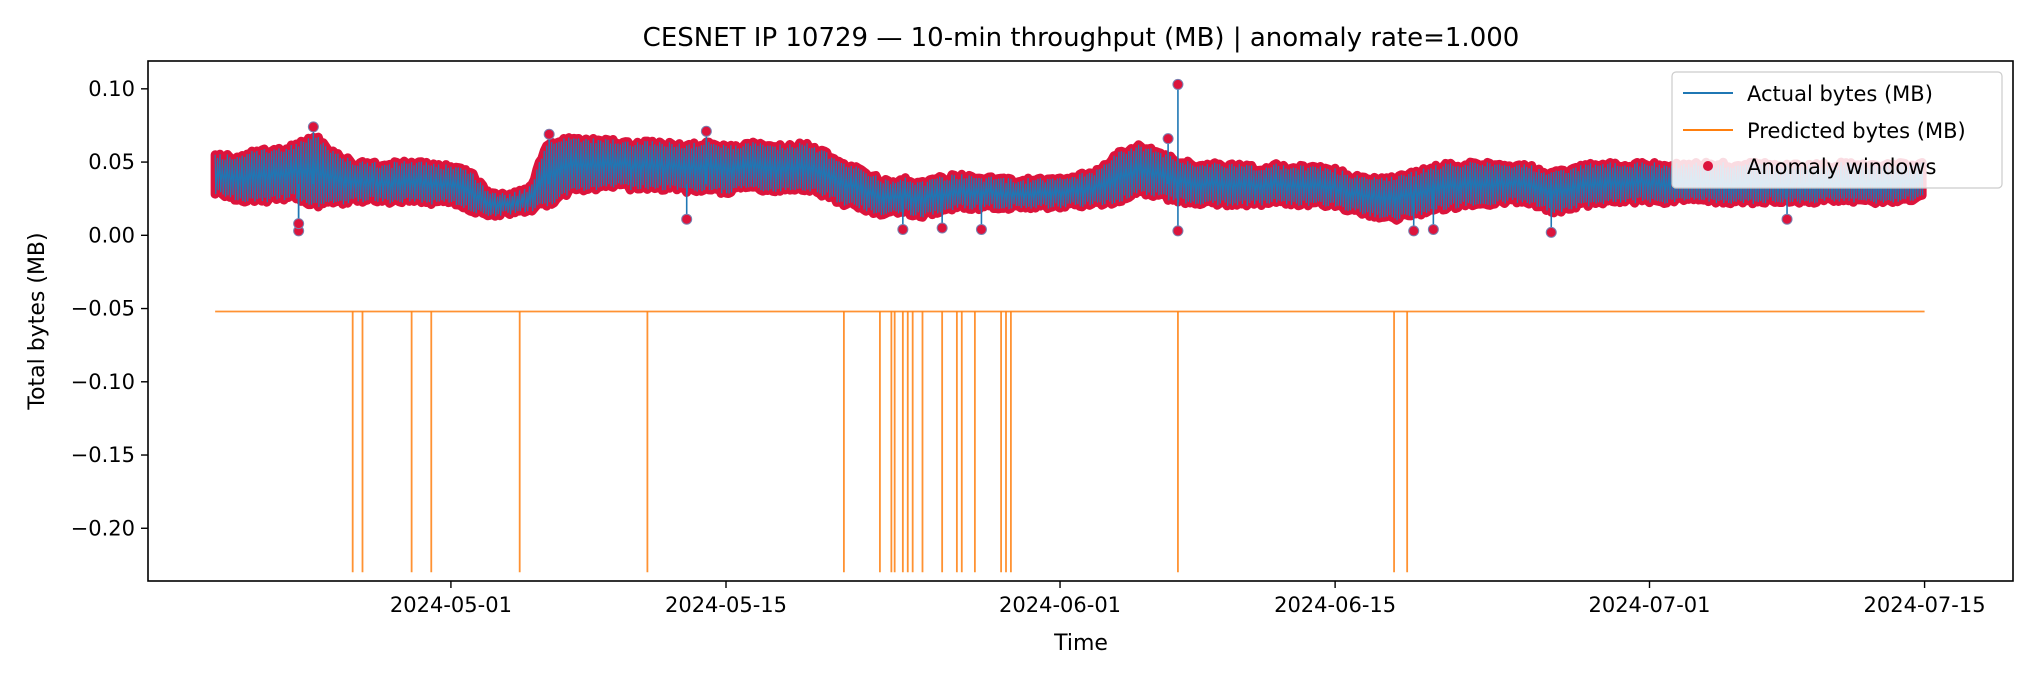 The image size is (2040, 680). What do you see at coordinates (111, 235) in the screenshot?
I see `y-tick-label: 0.00` at bounding box center [111, 235].